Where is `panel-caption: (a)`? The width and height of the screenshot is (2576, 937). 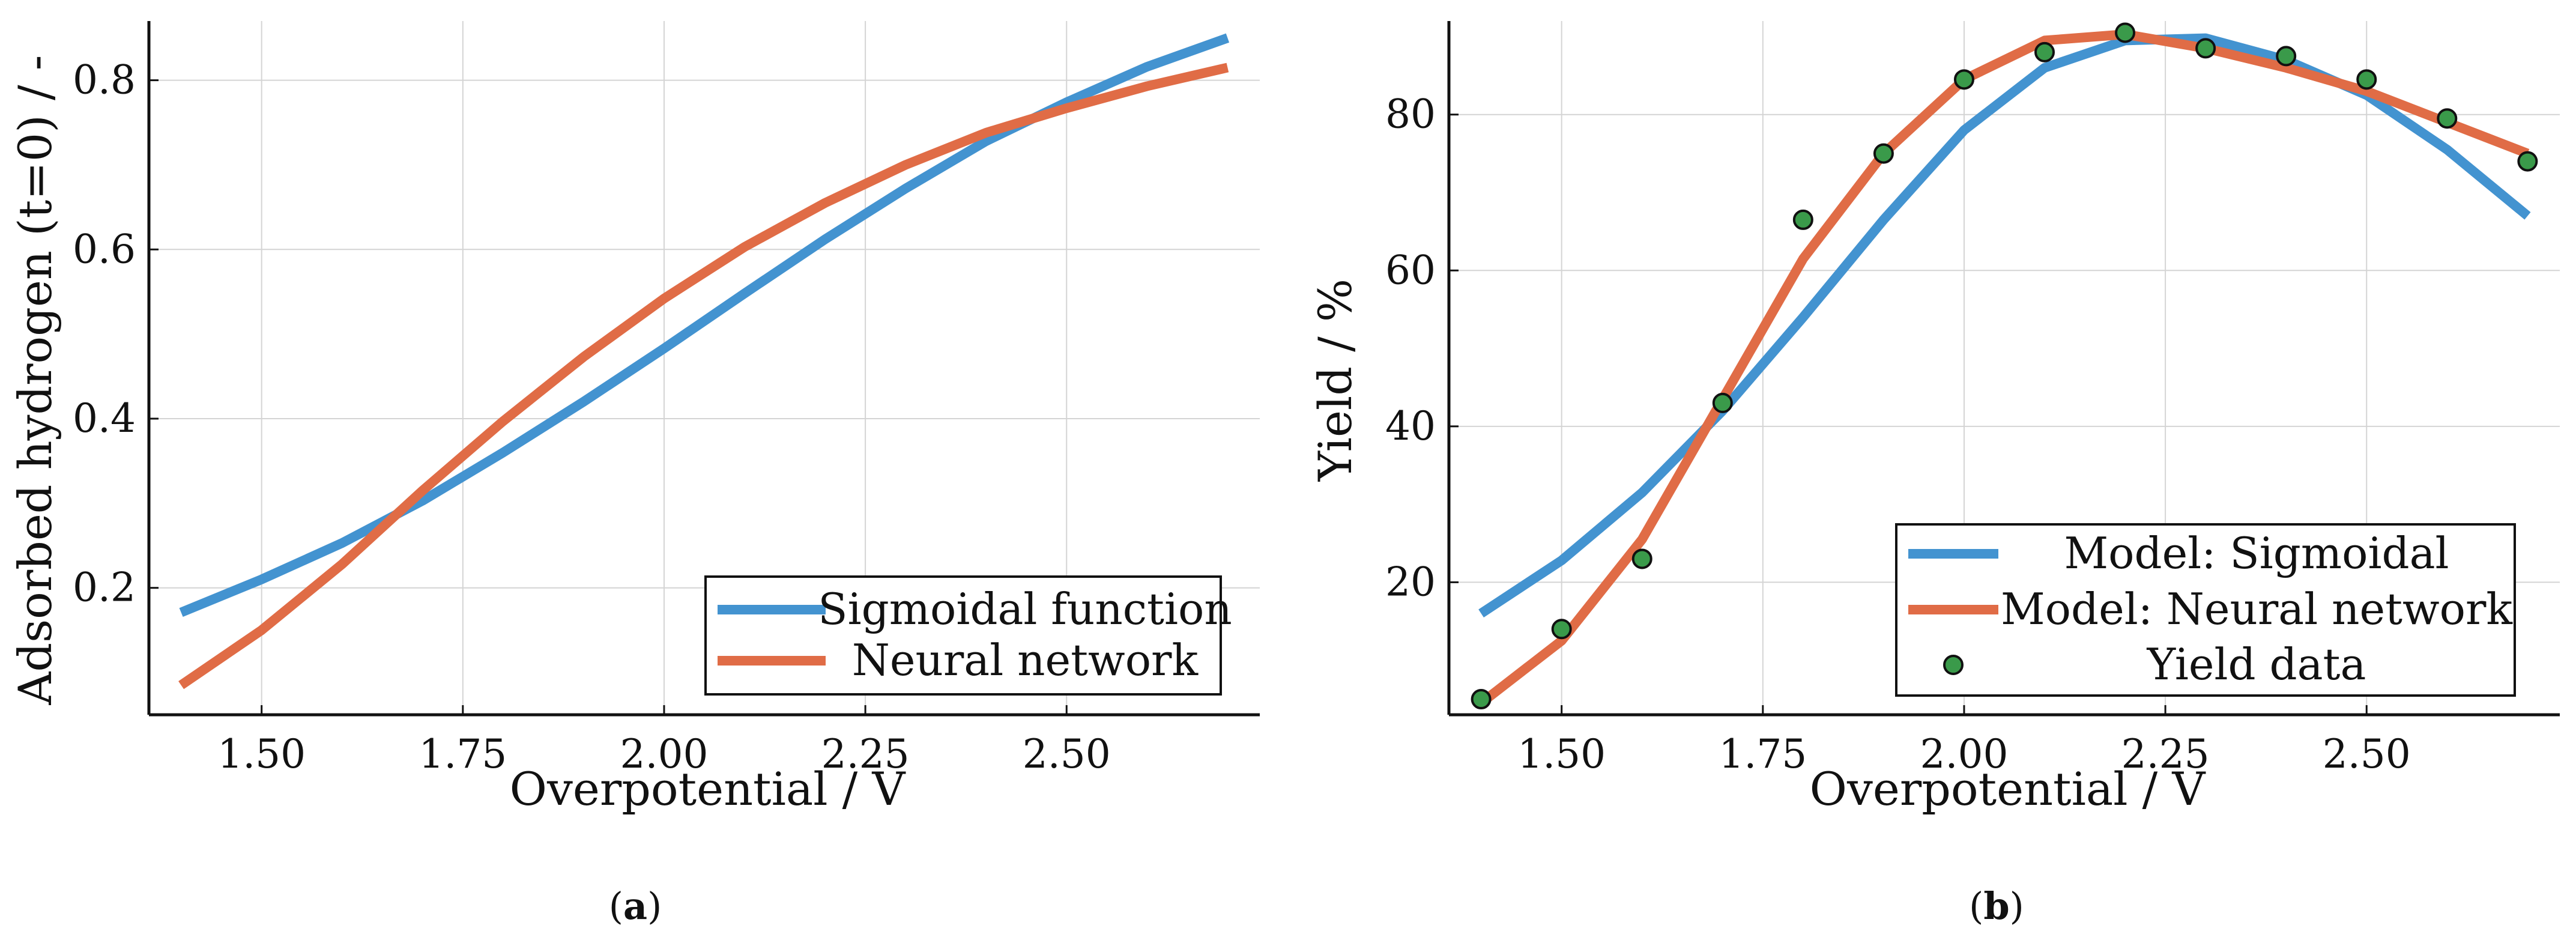
panel-caption: (a) is located at coordinates (635, 906).